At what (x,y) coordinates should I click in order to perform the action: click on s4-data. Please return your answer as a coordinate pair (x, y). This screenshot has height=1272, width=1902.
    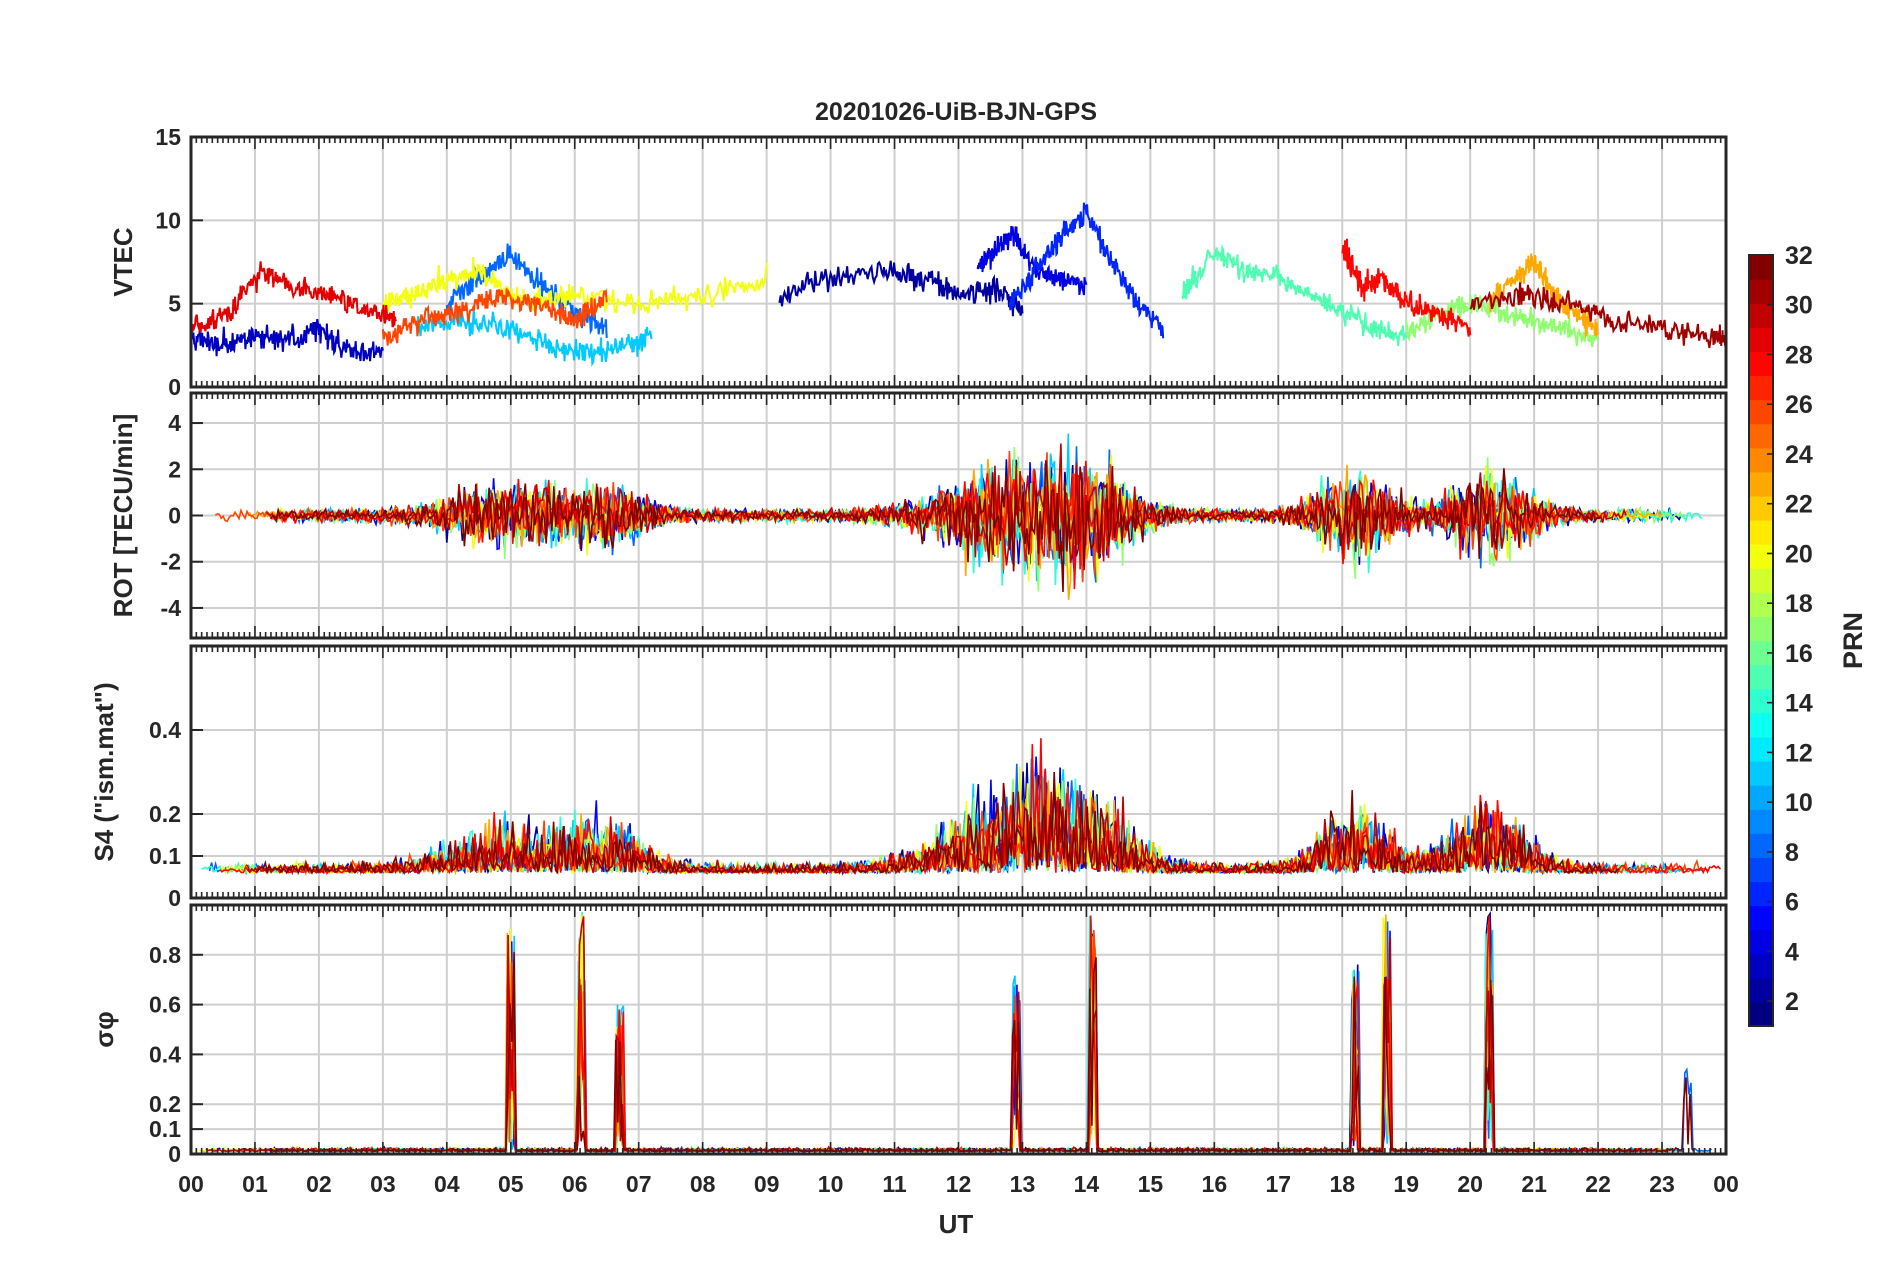
    Looking at the image, I should click on (961, 807).